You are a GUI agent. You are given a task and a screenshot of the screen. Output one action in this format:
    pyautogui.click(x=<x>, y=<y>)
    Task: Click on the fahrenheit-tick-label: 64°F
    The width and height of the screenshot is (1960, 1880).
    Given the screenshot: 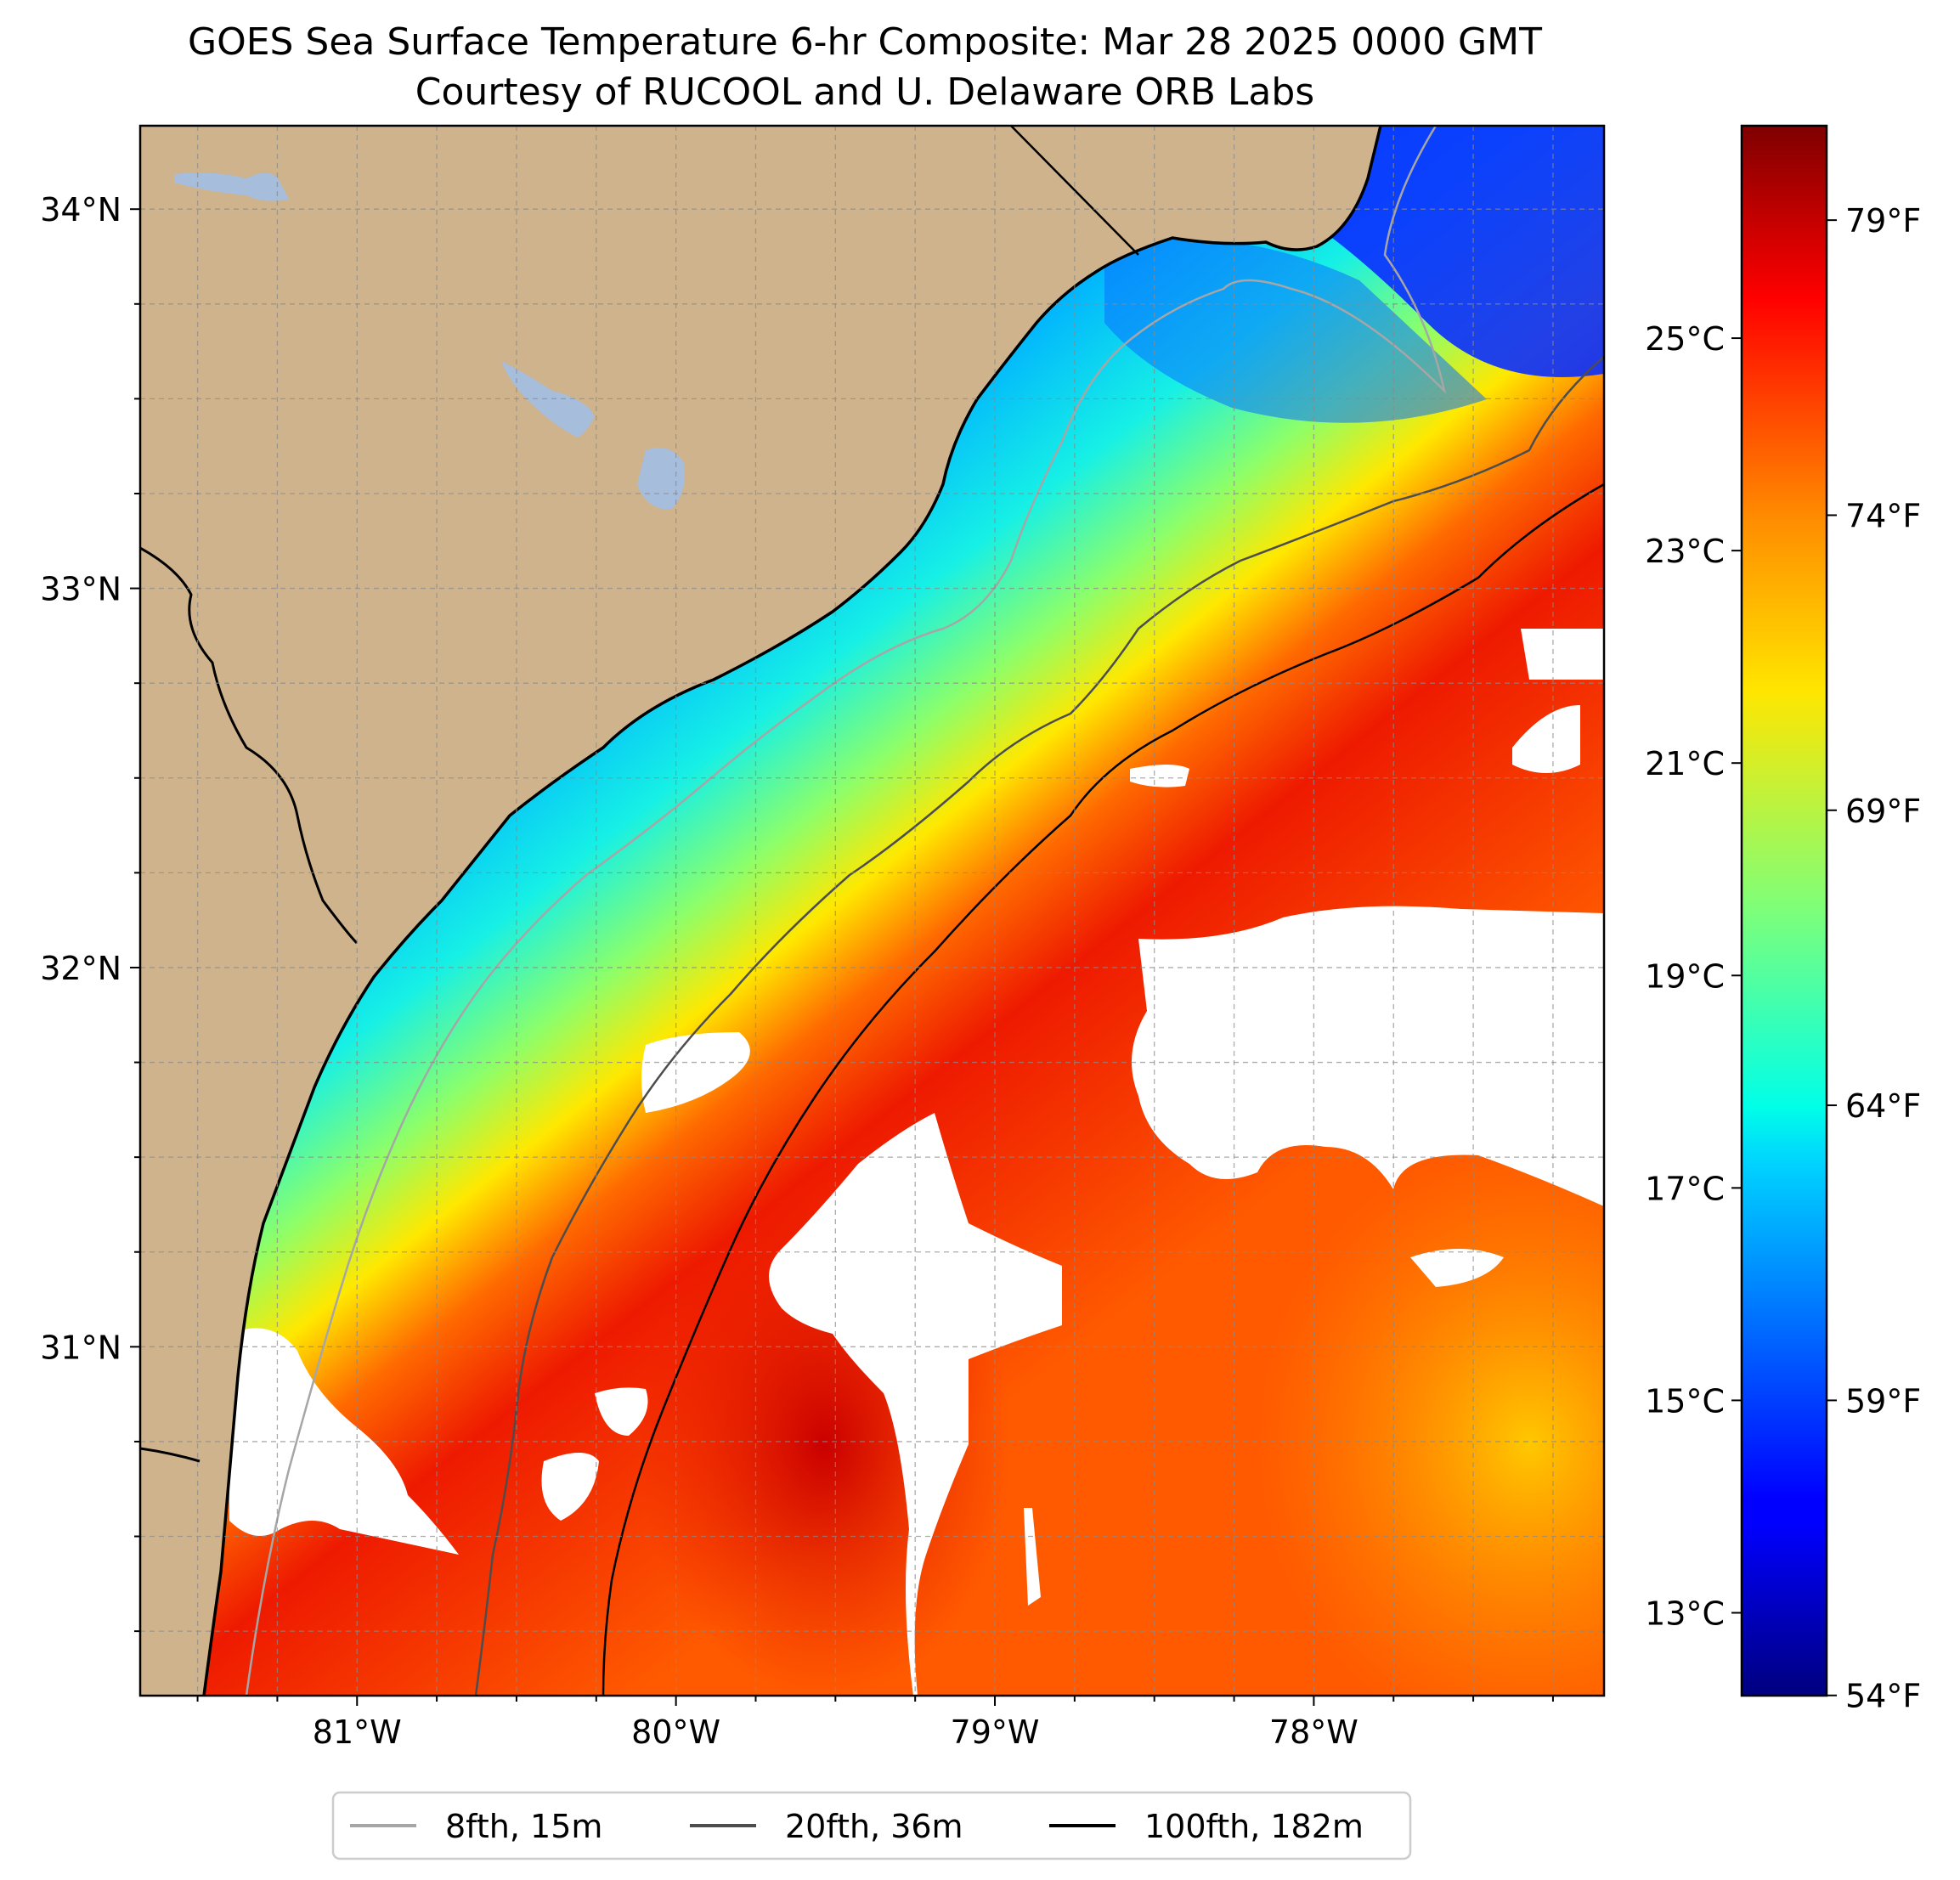 What is the action you would take?
    pyautogui.click(x=1883, y=1106)
    